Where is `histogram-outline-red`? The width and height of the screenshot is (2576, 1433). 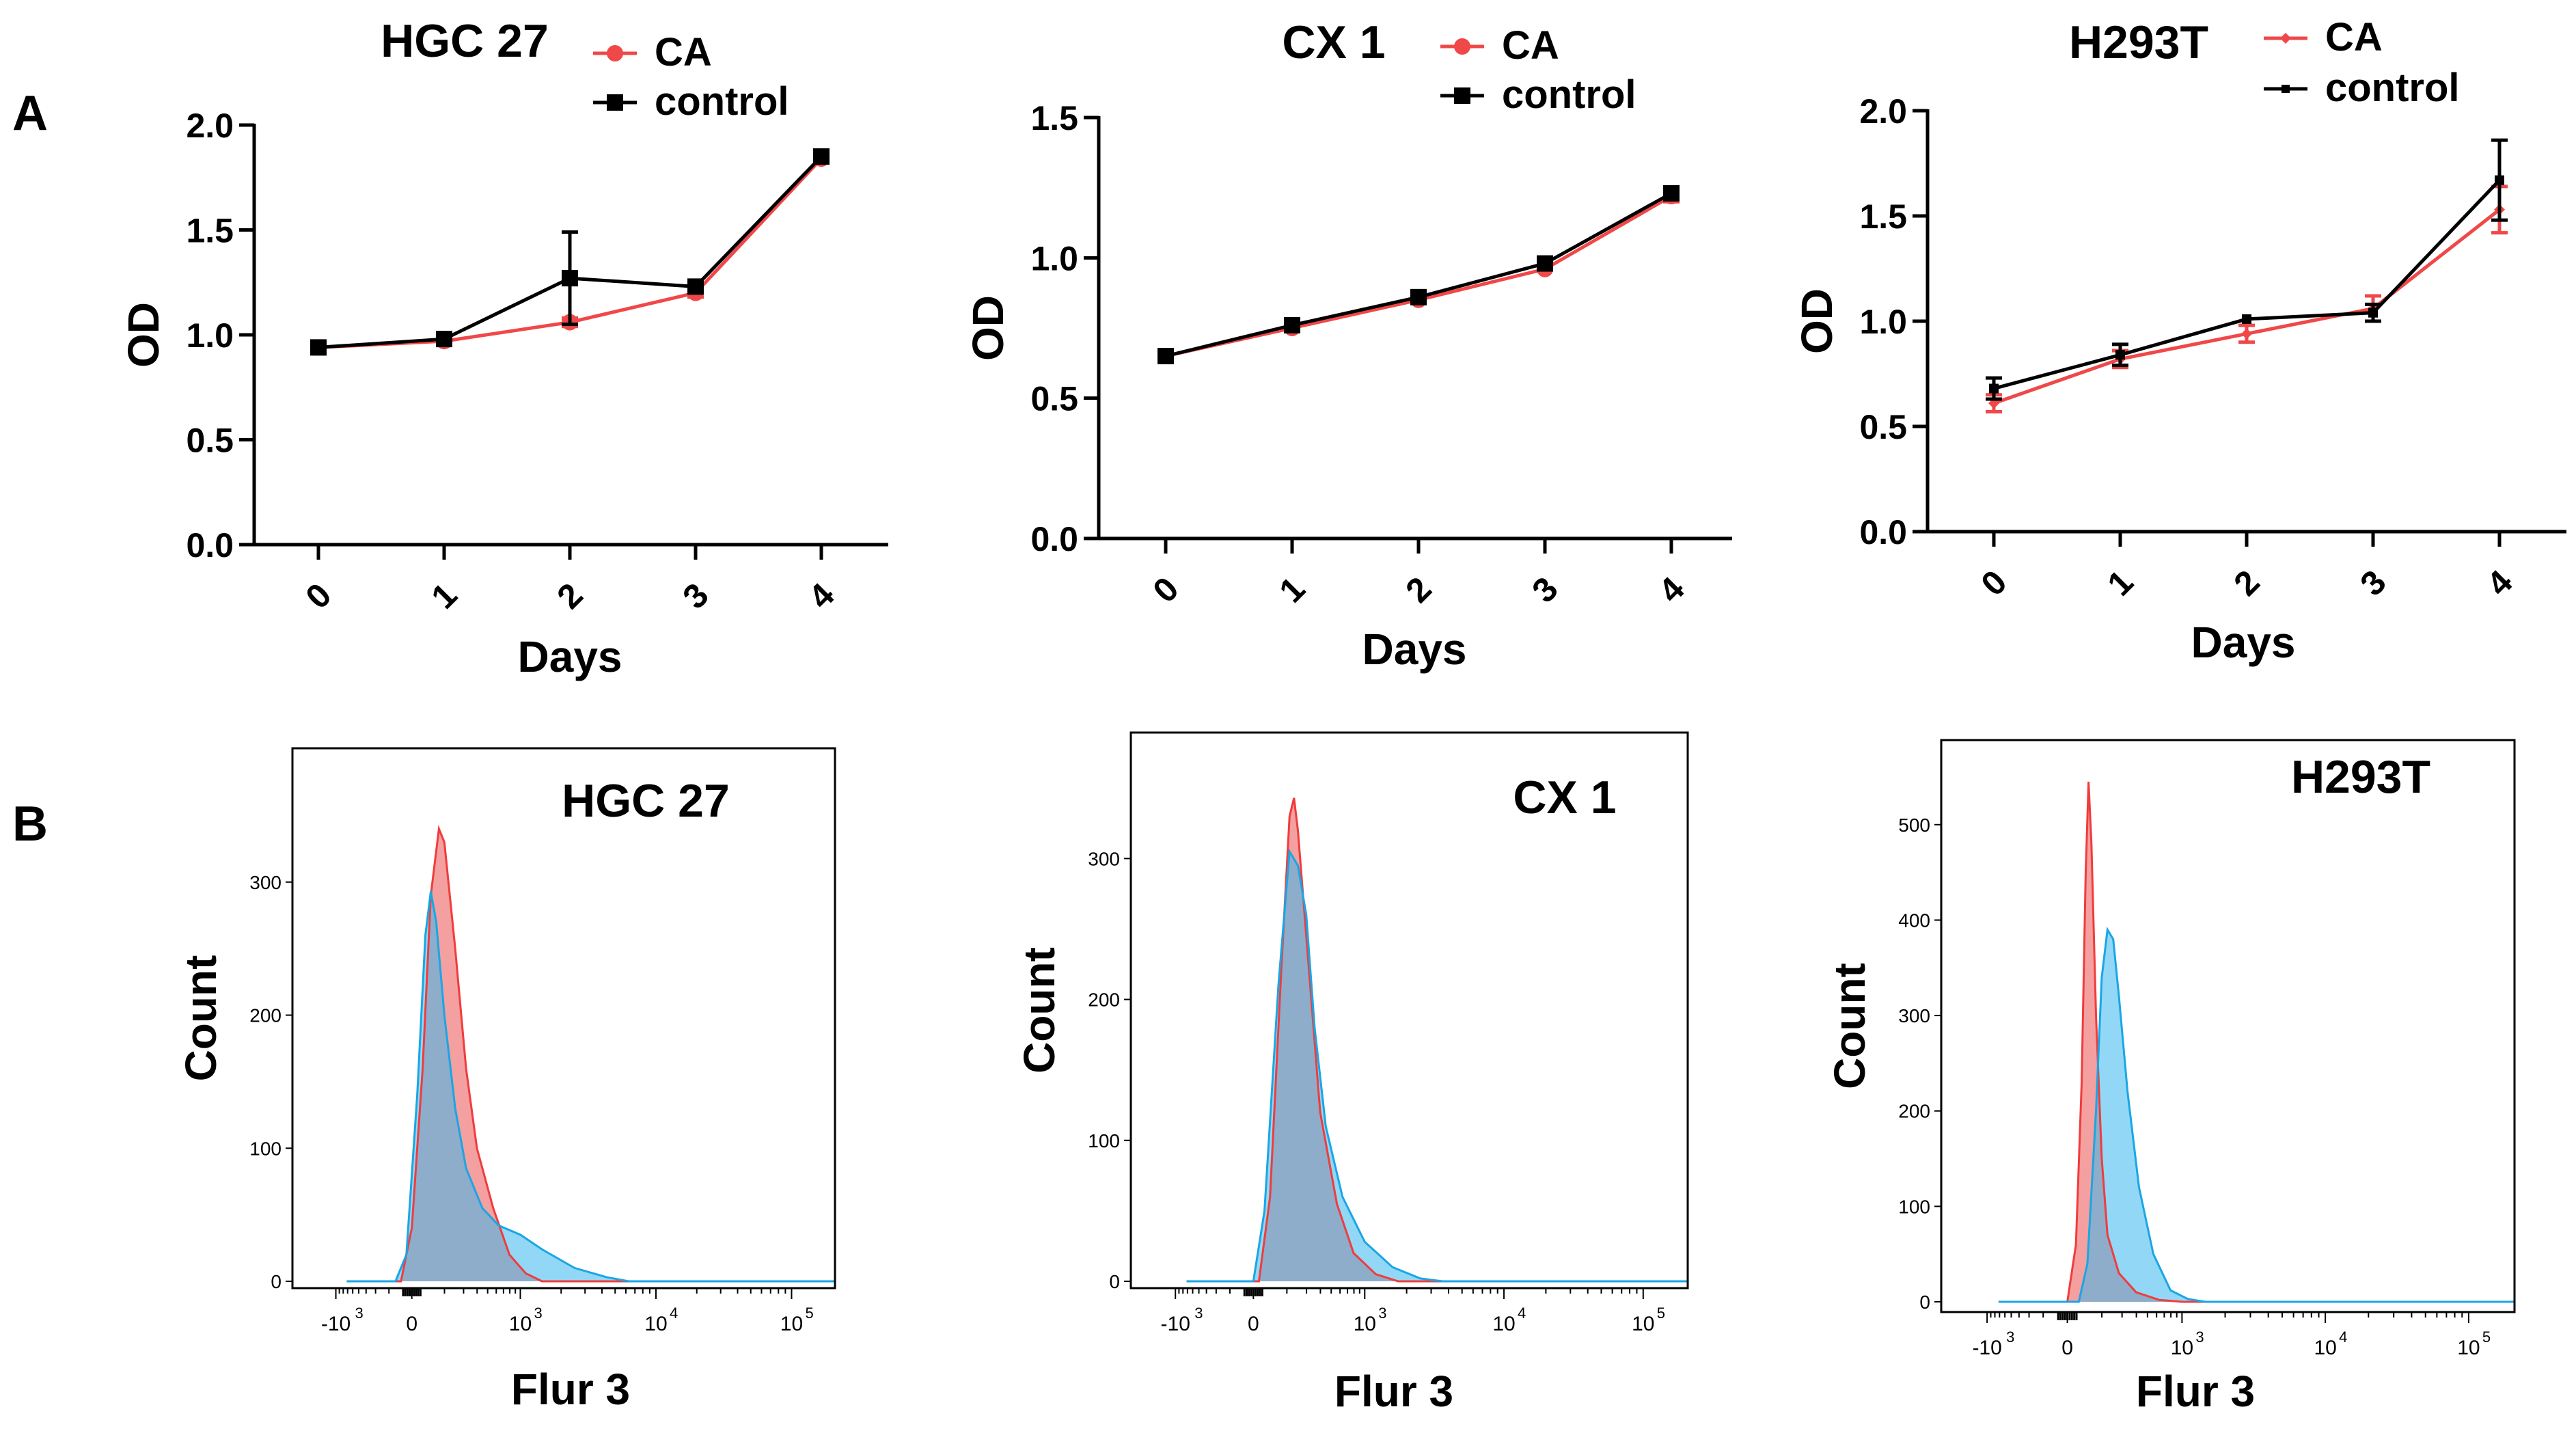 histogram-outline-red is located at coordinates (590, 1053).